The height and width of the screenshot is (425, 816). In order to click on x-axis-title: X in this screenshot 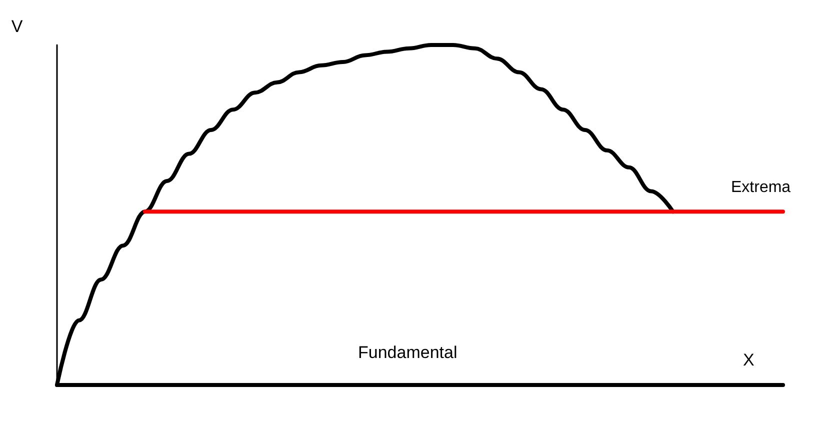, I will do `click(748, 360)`.